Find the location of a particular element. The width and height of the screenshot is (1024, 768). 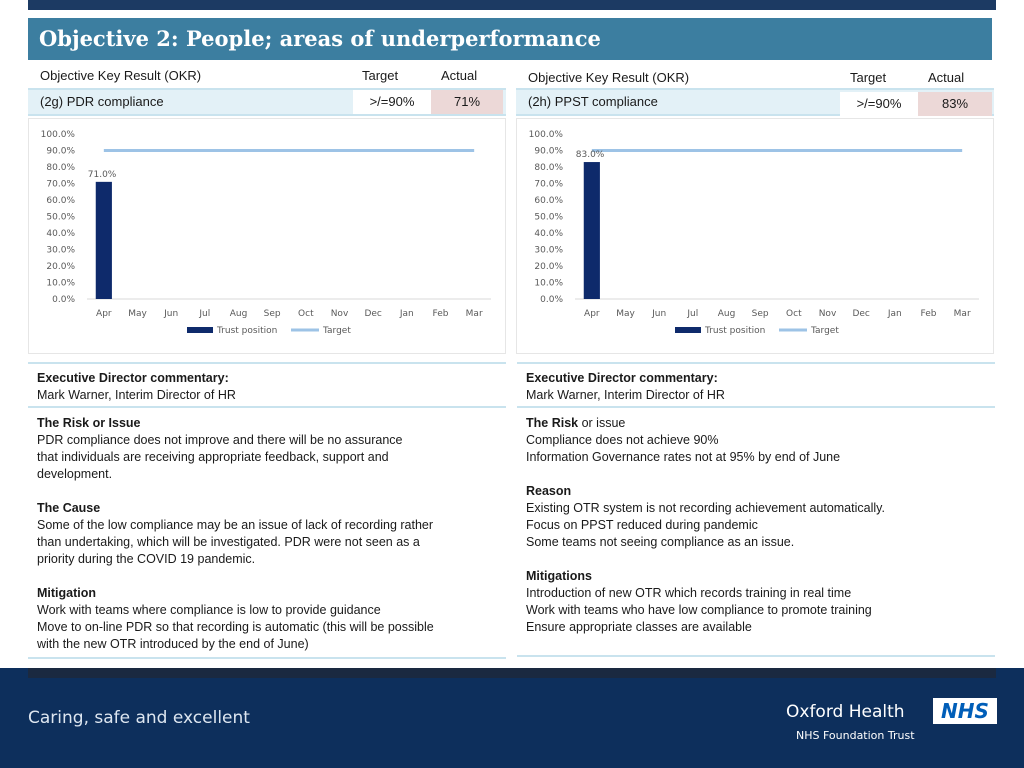

risk-heading-rest: or issue is located at coordinates (602, 423).